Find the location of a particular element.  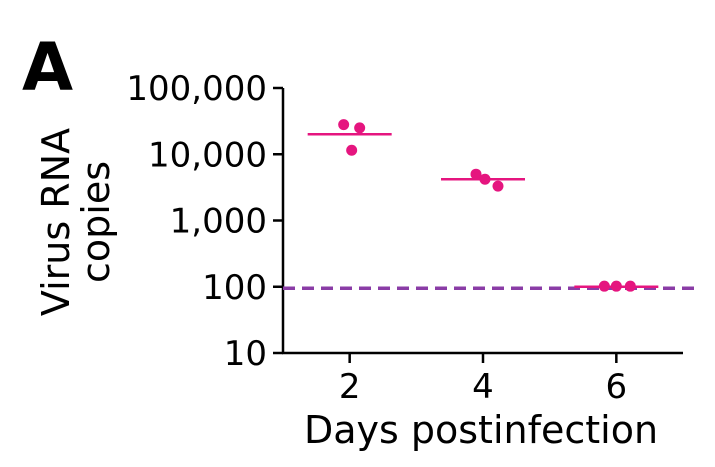

x-tick-label: 4 is located at coordinates (483, 387).